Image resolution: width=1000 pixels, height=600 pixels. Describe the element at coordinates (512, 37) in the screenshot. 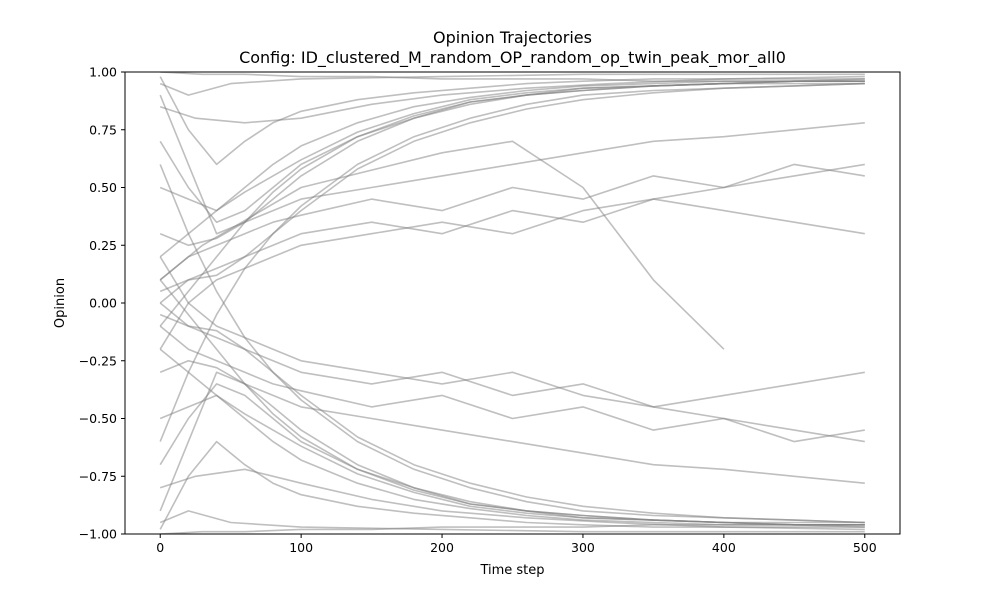

I see `chart-title: Opinion Trajectories` at that location.